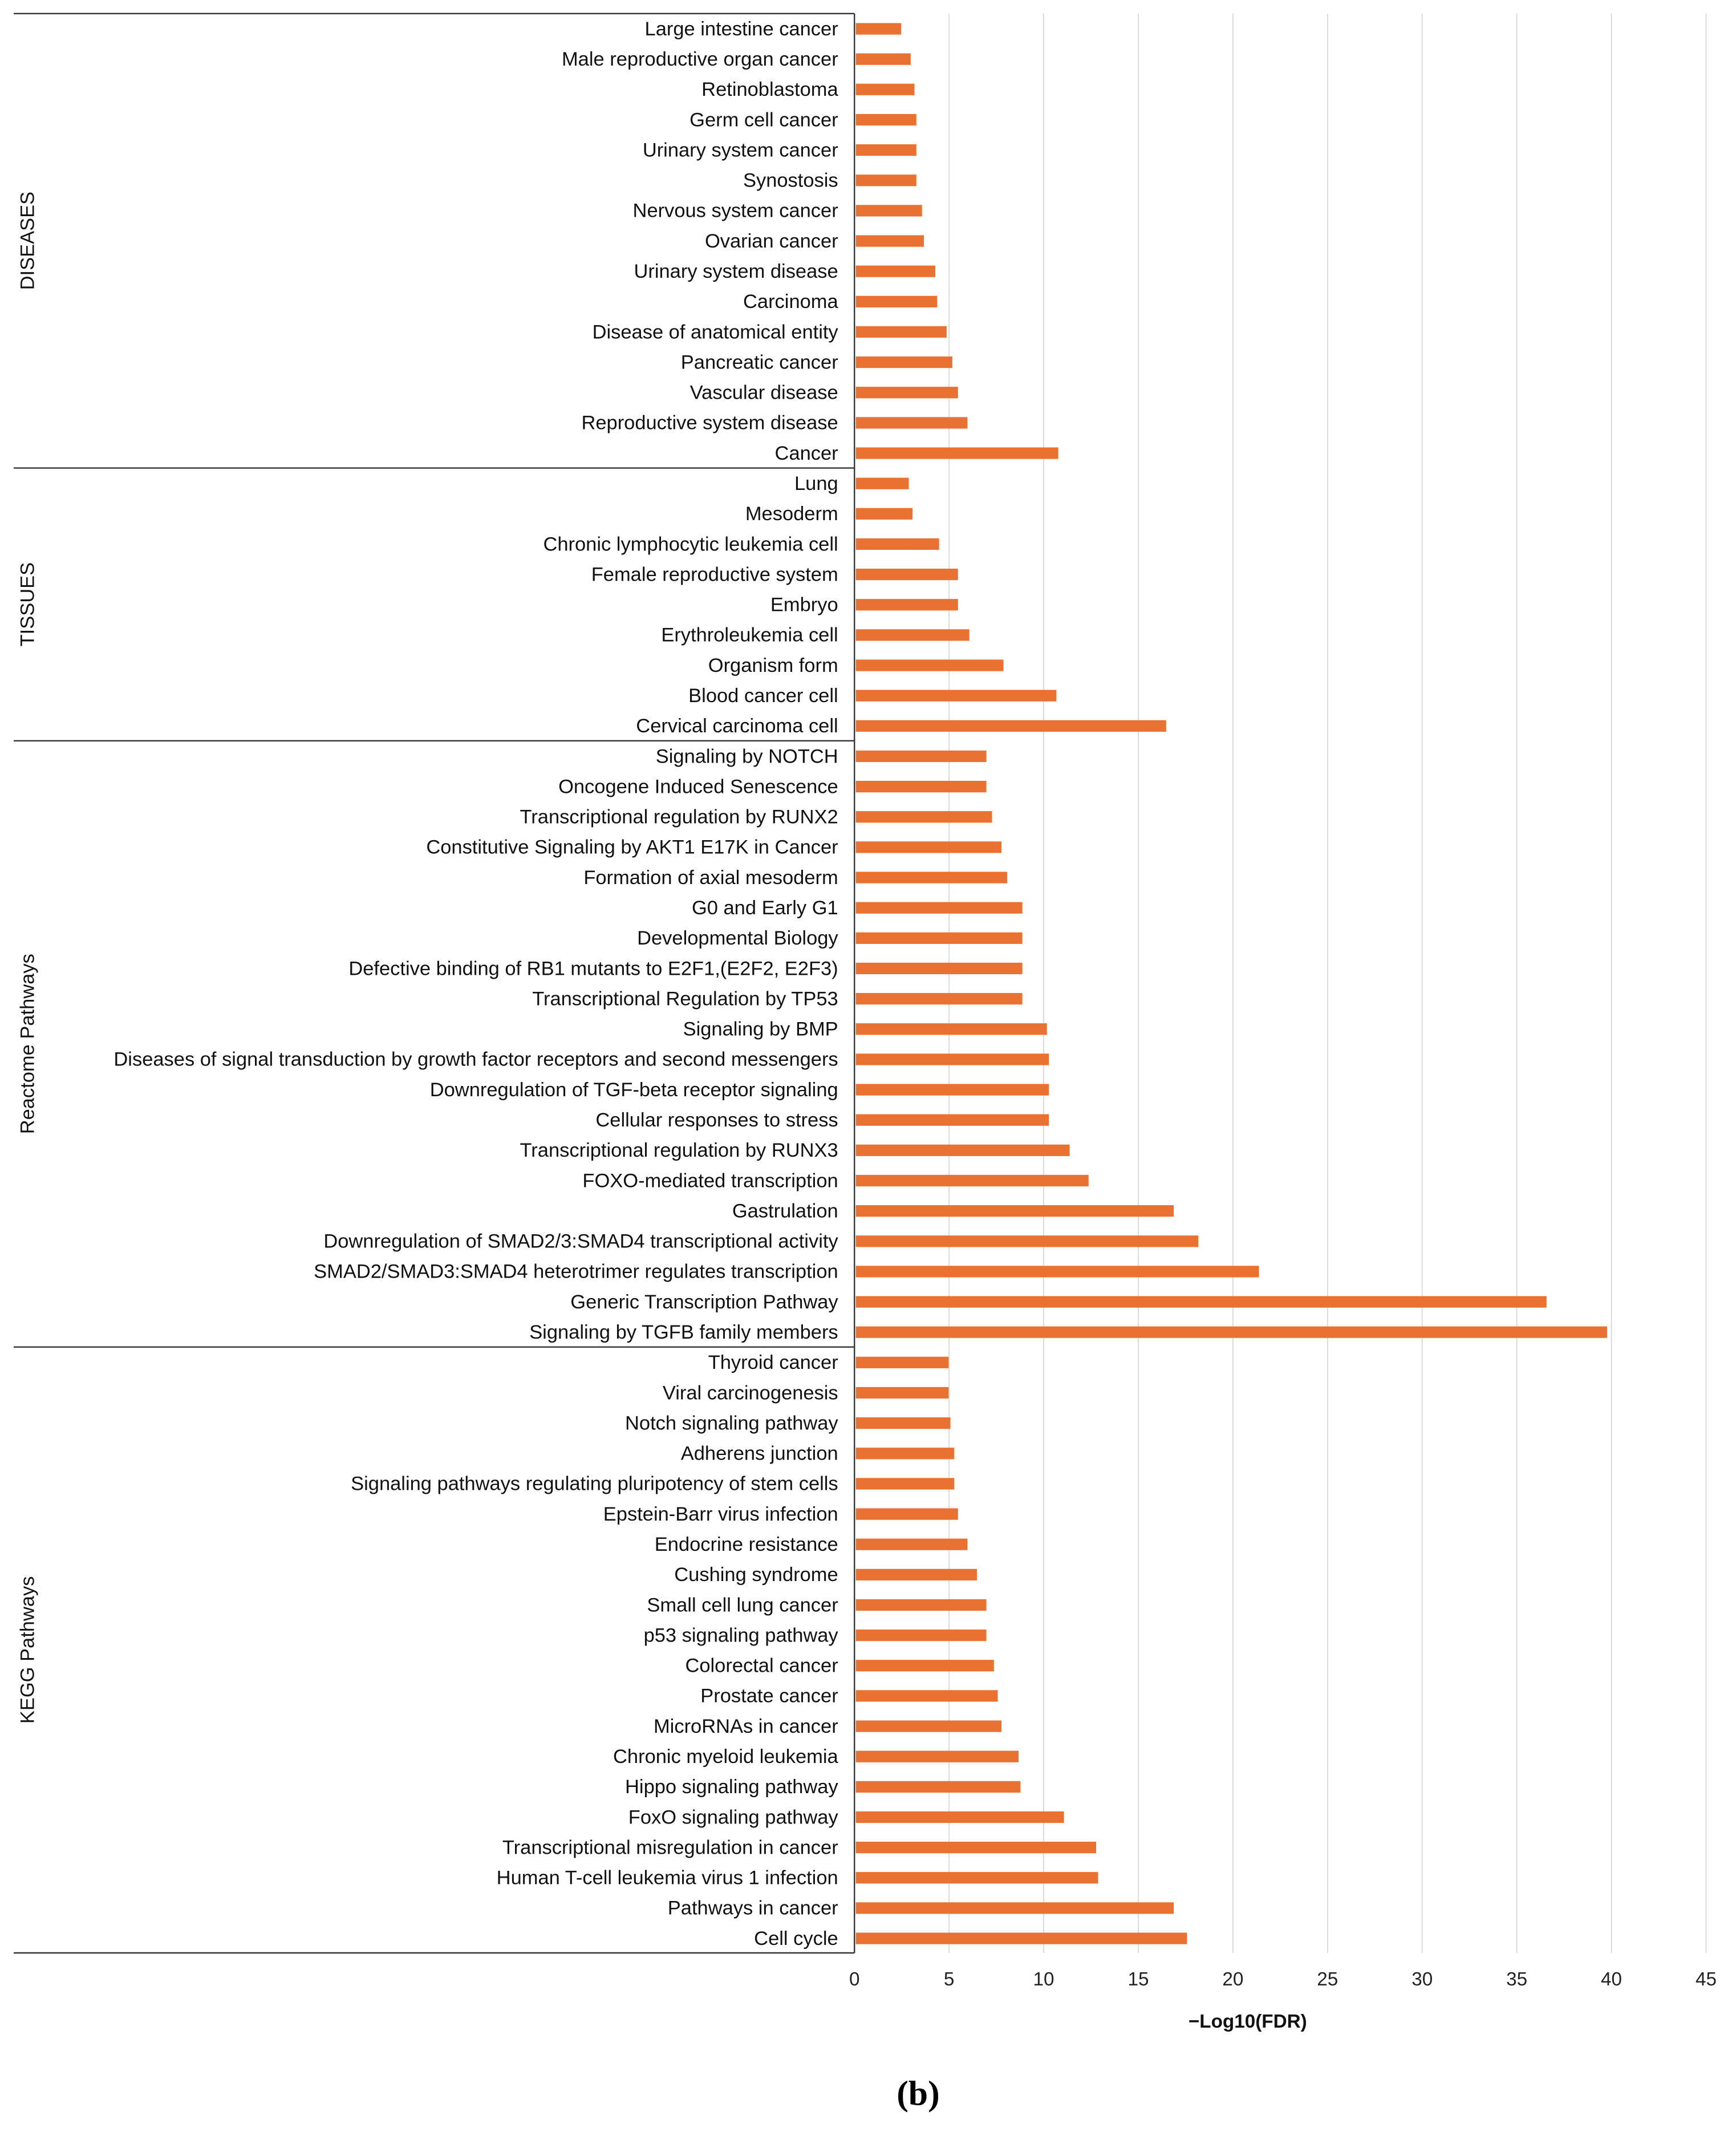 This screenshot has height=2136, width=1736. I want to click on category-label: Nervous system cancer, so click(735, 211).